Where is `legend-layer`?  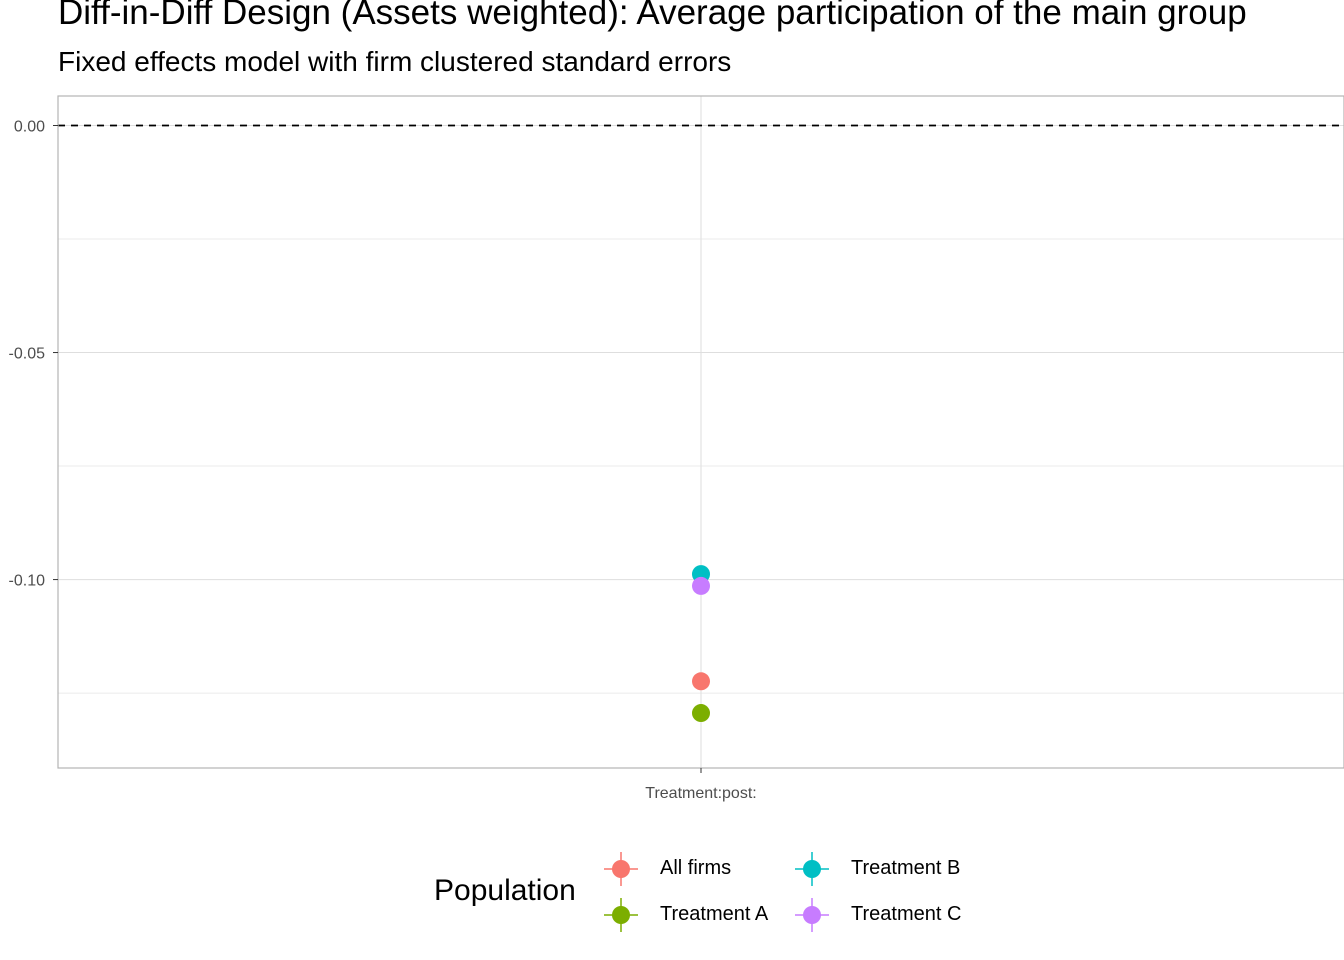
legend-layer is located at coordinates (716, 892).